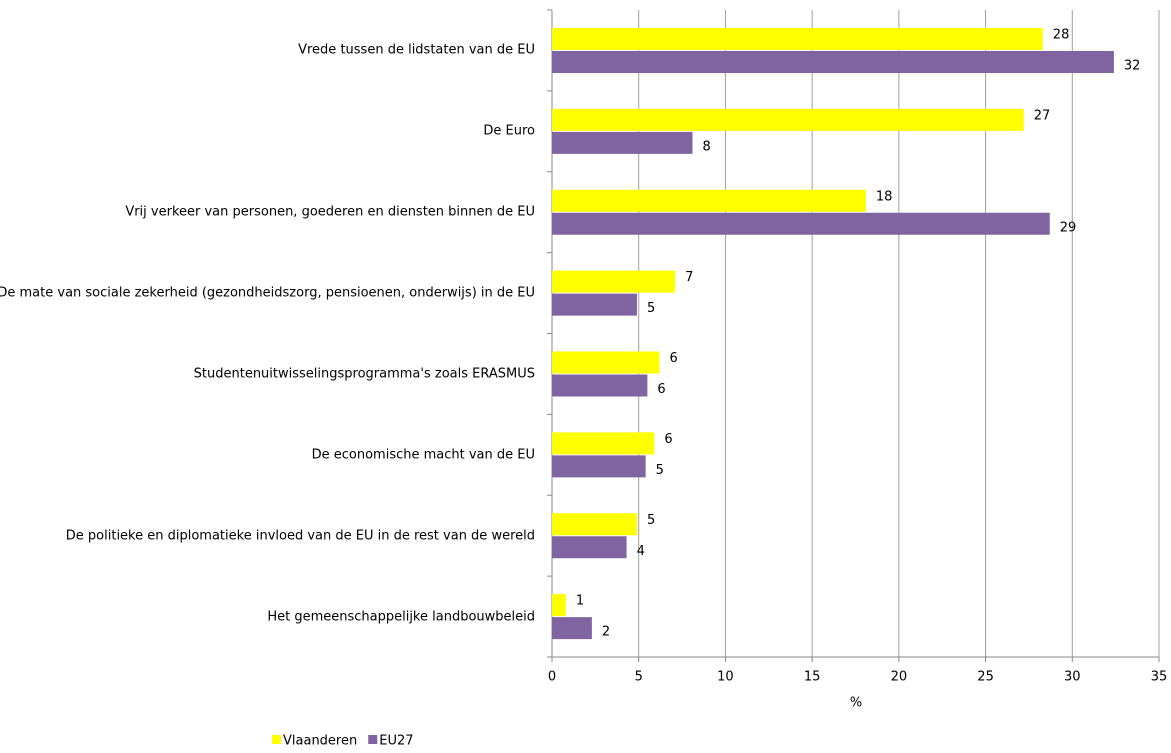  Describe the element at coordinates (884, 196) in the screenshot. I see `data-label: 18` at that location.